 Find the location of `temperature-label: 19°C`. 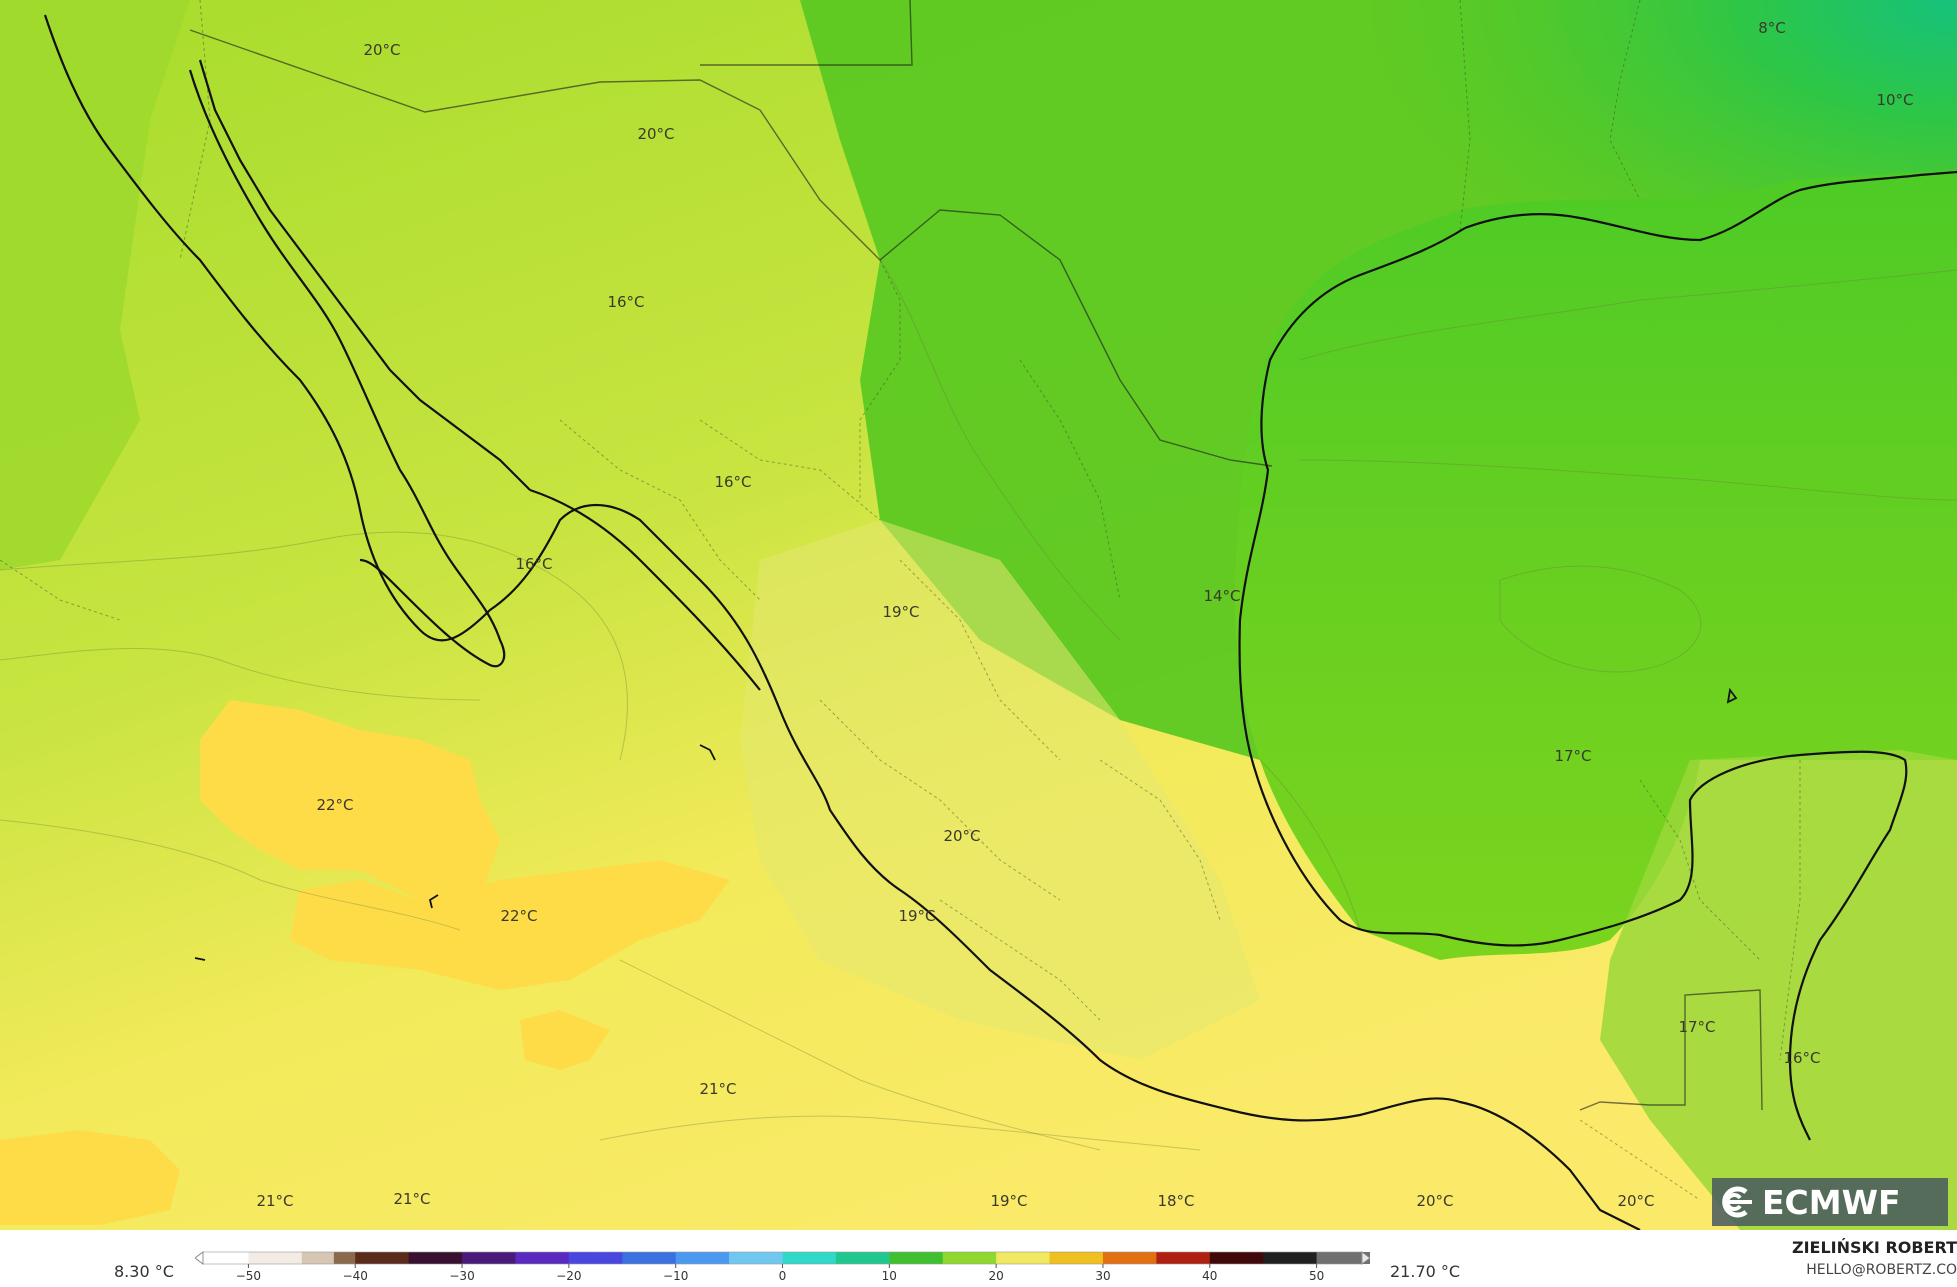

temperature-label: 19°C is located at coordinates (1009, 1201).